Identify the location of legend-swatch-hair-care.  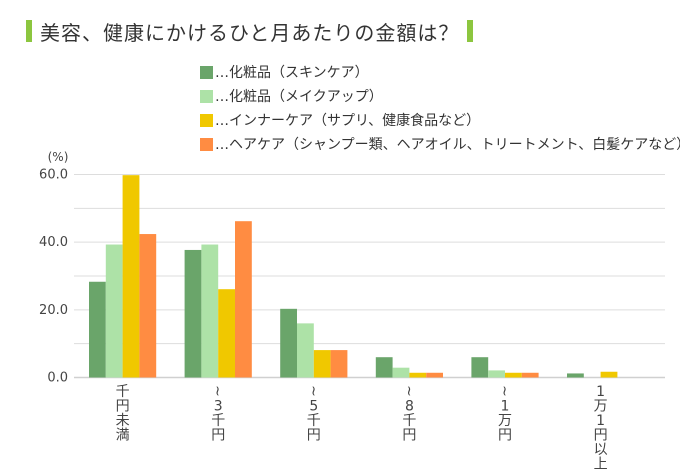
(206, 144).